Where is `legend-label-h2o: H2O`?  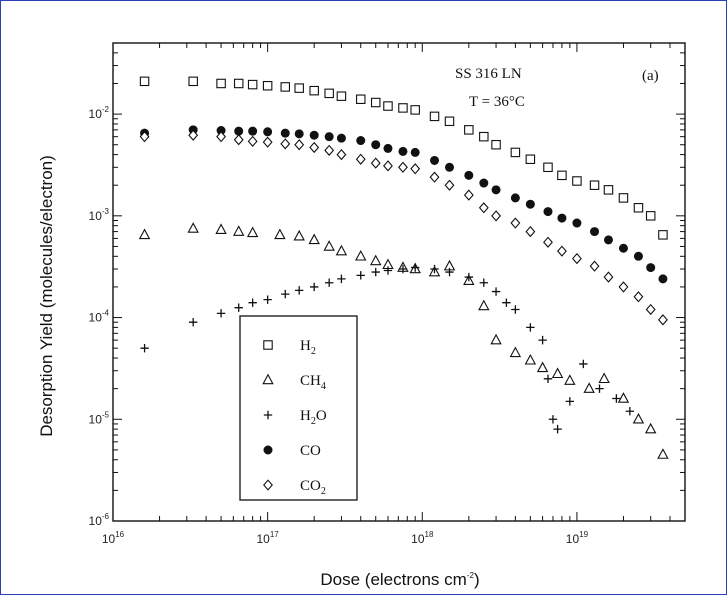 legend-label-h2o: H2O is located at coordinates (313, 417).